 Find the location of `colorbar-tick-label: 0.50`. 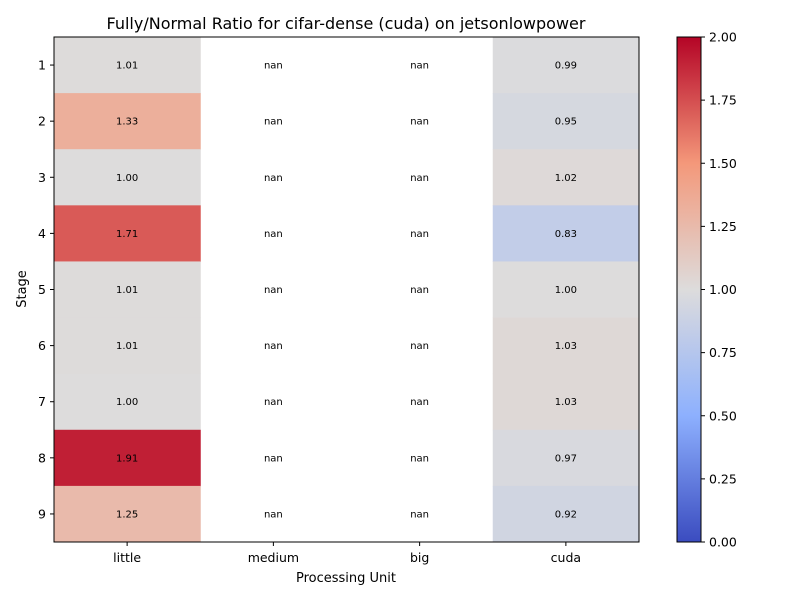

colorbar-tick-label: 0.50 is located at coordinates (723, 415).